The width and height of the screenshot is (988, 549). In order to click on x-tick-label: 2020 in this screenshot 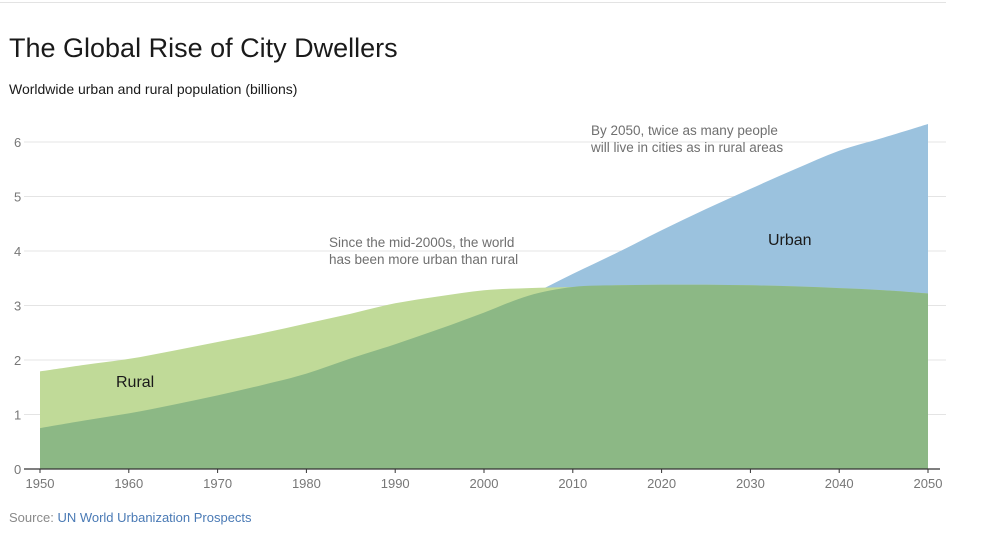, I will do `click(661, 483)`.